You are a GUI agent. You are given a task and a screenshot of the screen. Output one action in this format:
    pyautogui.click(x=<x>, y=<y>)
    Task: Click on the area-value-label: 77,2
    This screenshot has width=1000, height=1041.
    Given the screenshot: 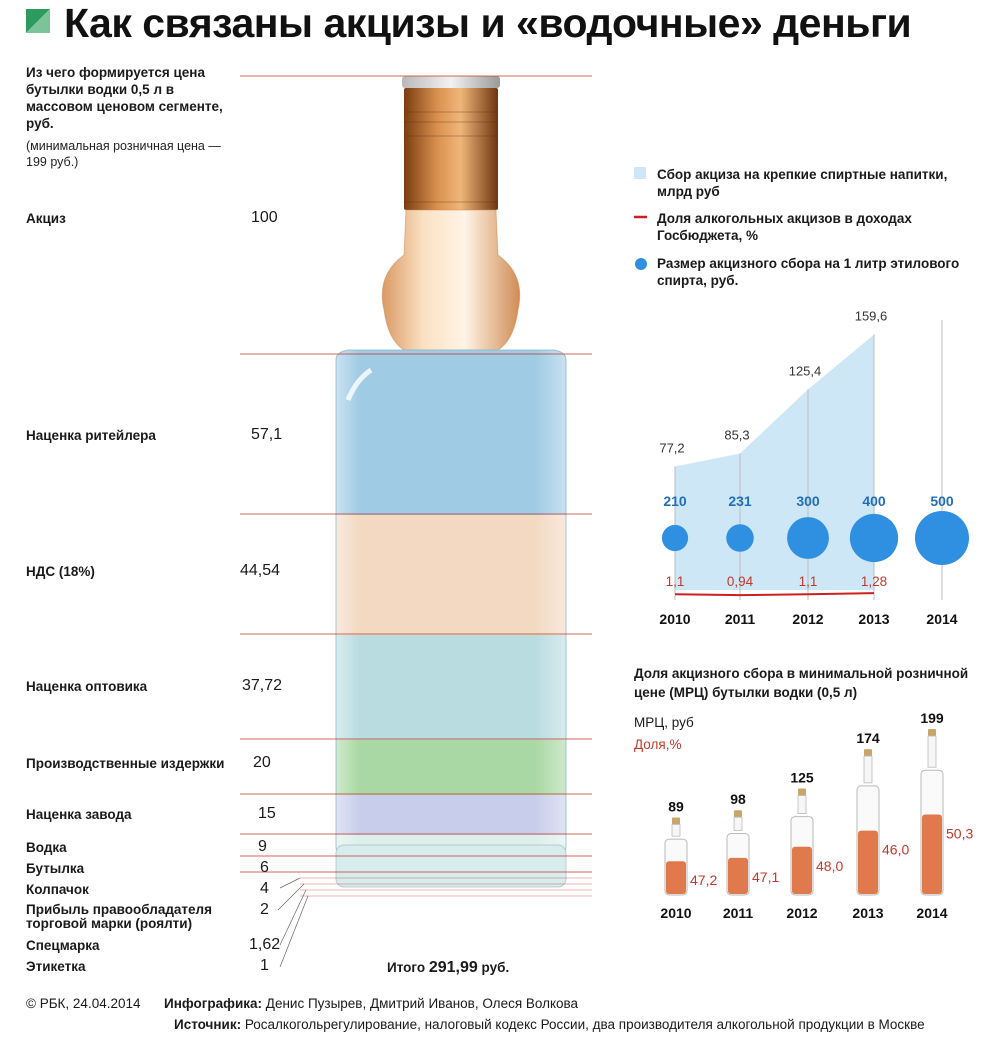 What is the action you would take?
    pyautogui.click(x=671, y=447)
    